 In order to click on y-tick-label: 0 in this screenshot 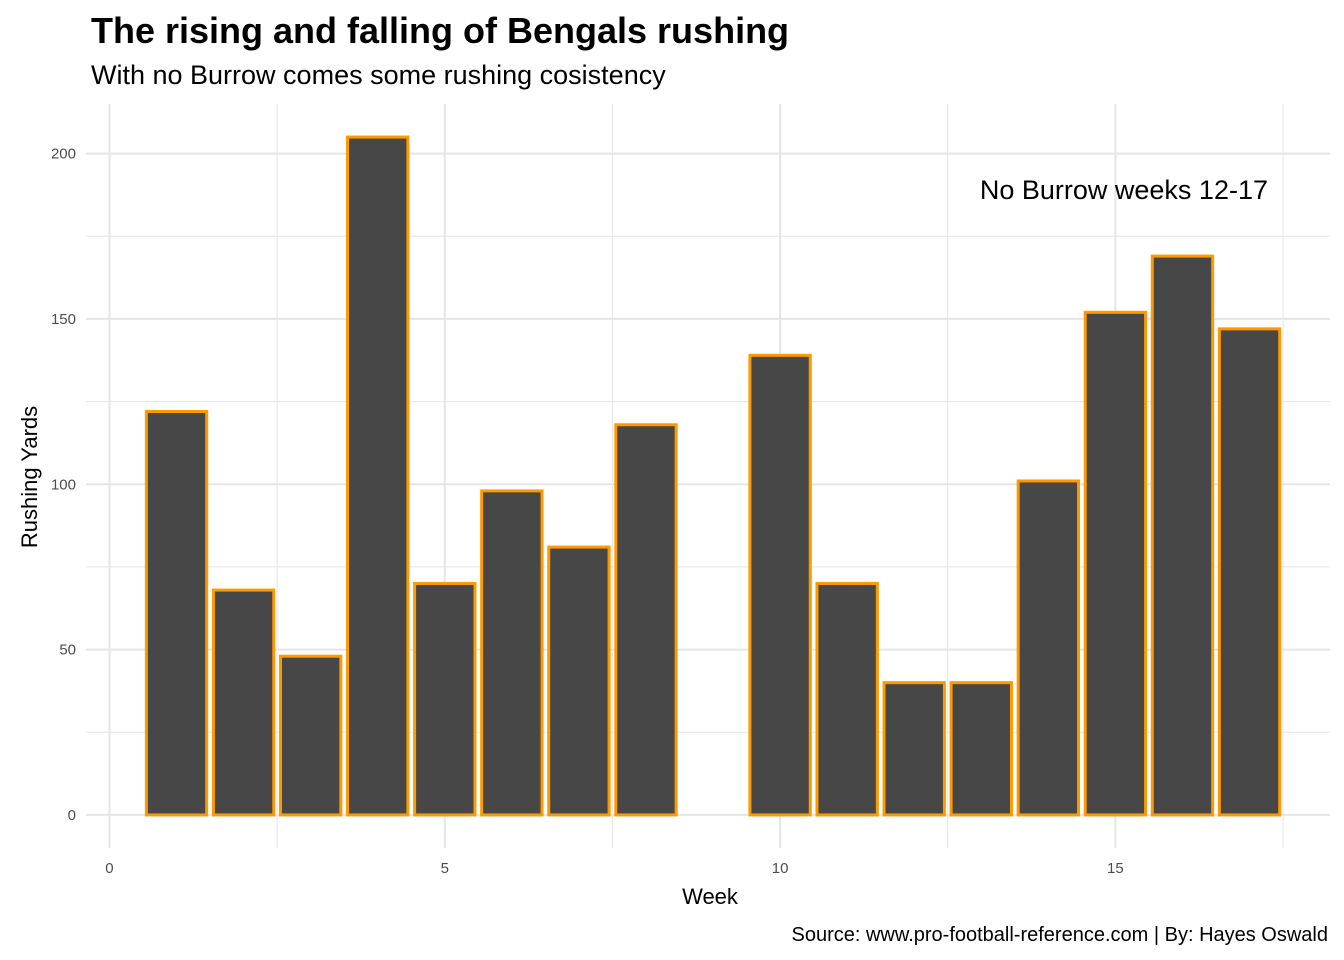, I will do `click(72, 815)`.